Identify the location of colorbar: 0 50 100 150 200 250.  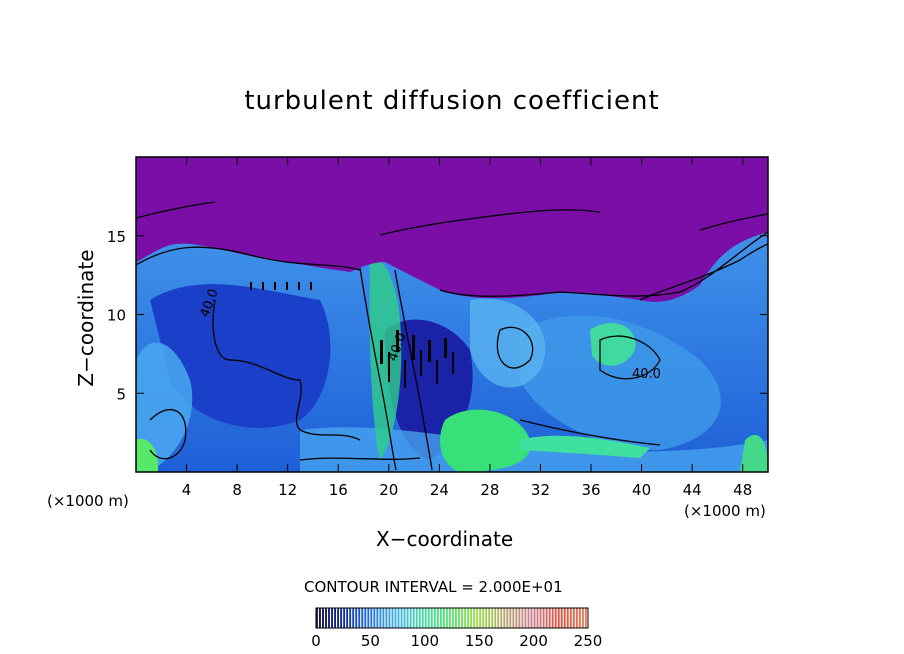
(457, 628).